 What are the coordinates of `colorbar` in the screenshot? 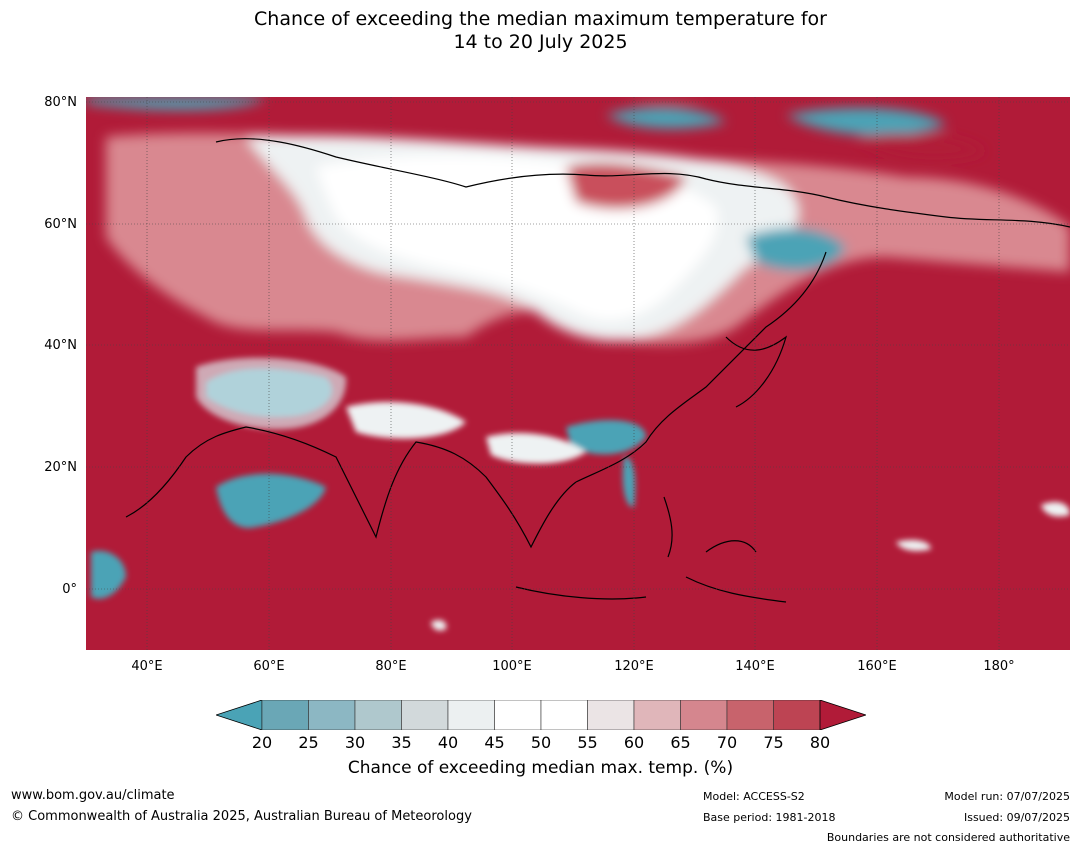 It's located at (541, 715).